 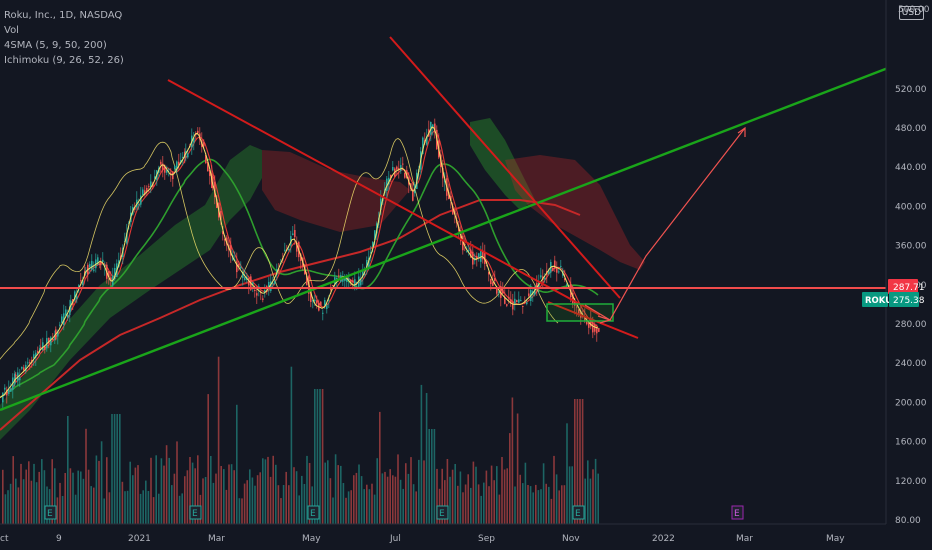 I want to click on y-tick-label: 360.00, so click(x=911, y=247).